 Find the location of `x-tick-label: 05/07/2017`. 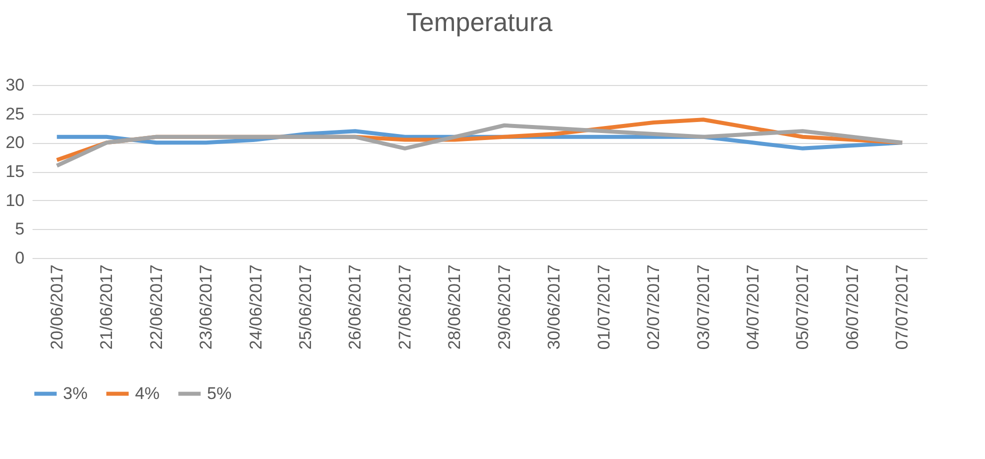

x-tick-label: 05/07/2017 is located at coordinates (802, 307).